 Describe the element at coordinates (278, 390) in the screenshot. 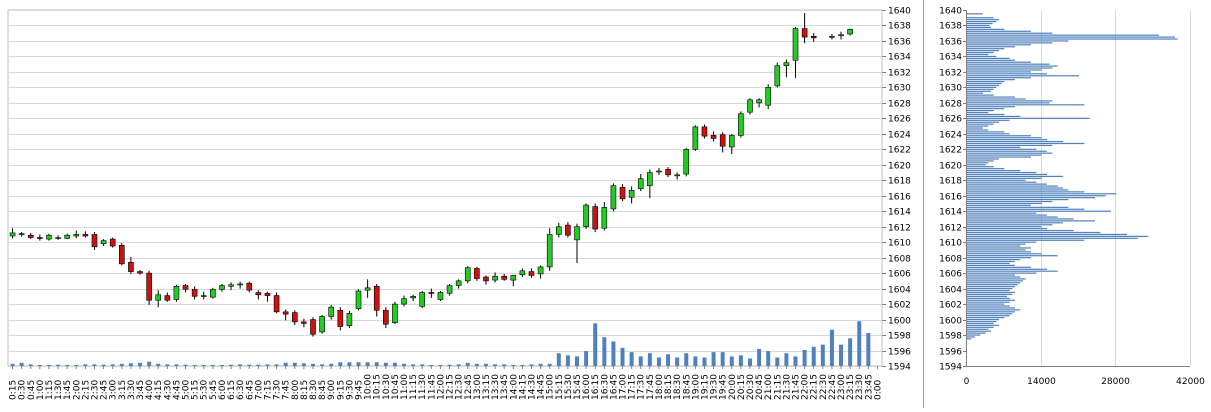

I see `x-tick-label: 7:30` at that location.